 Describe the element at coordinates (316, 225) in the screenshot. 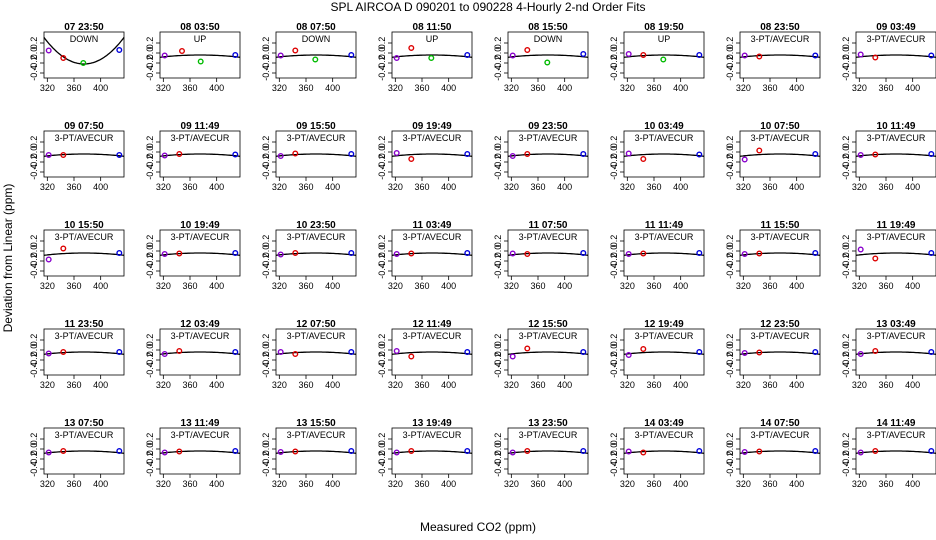

I see `panel-title: 10 23:50` at that location.